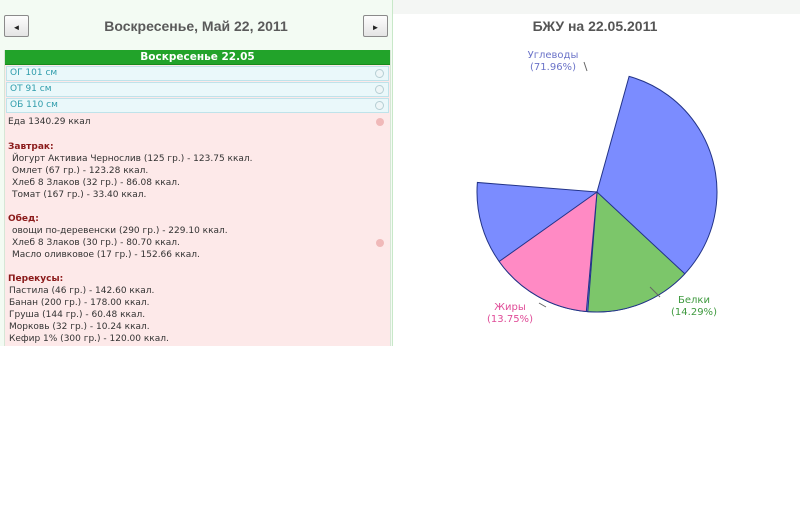 Image resolution: width=800 pixels, height=512 pixels. Describe the element at coordinates (197, 105) in the screenshot. I see `measurement-row: ОБ 110 см` at that location.